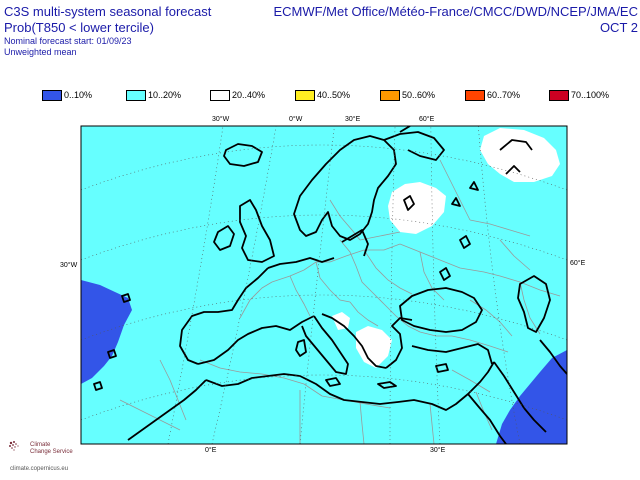 The height and width of the screenshot is (480, 640). Describe the element at coordinates (296, 119) in the screenshot. I see `lon-label-top: 0°W` at that location.